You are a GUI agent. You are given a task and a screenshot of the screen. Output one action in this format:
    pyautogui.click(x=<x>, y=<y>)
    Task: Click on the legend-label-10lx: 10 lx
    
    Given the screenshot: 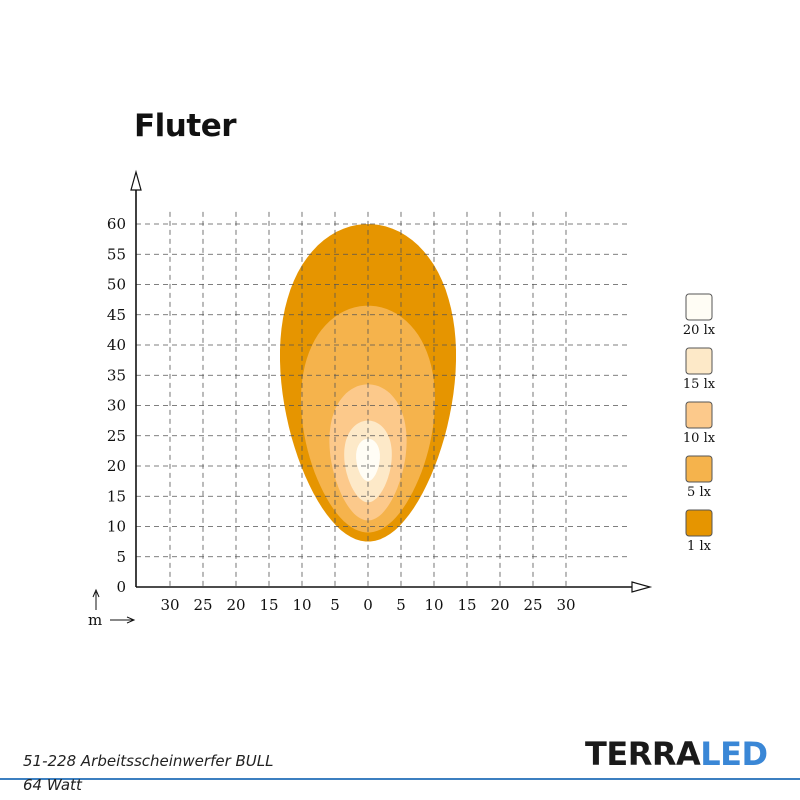 What is the action you would take?
    pyautogui.click(x=699, y=438)
    